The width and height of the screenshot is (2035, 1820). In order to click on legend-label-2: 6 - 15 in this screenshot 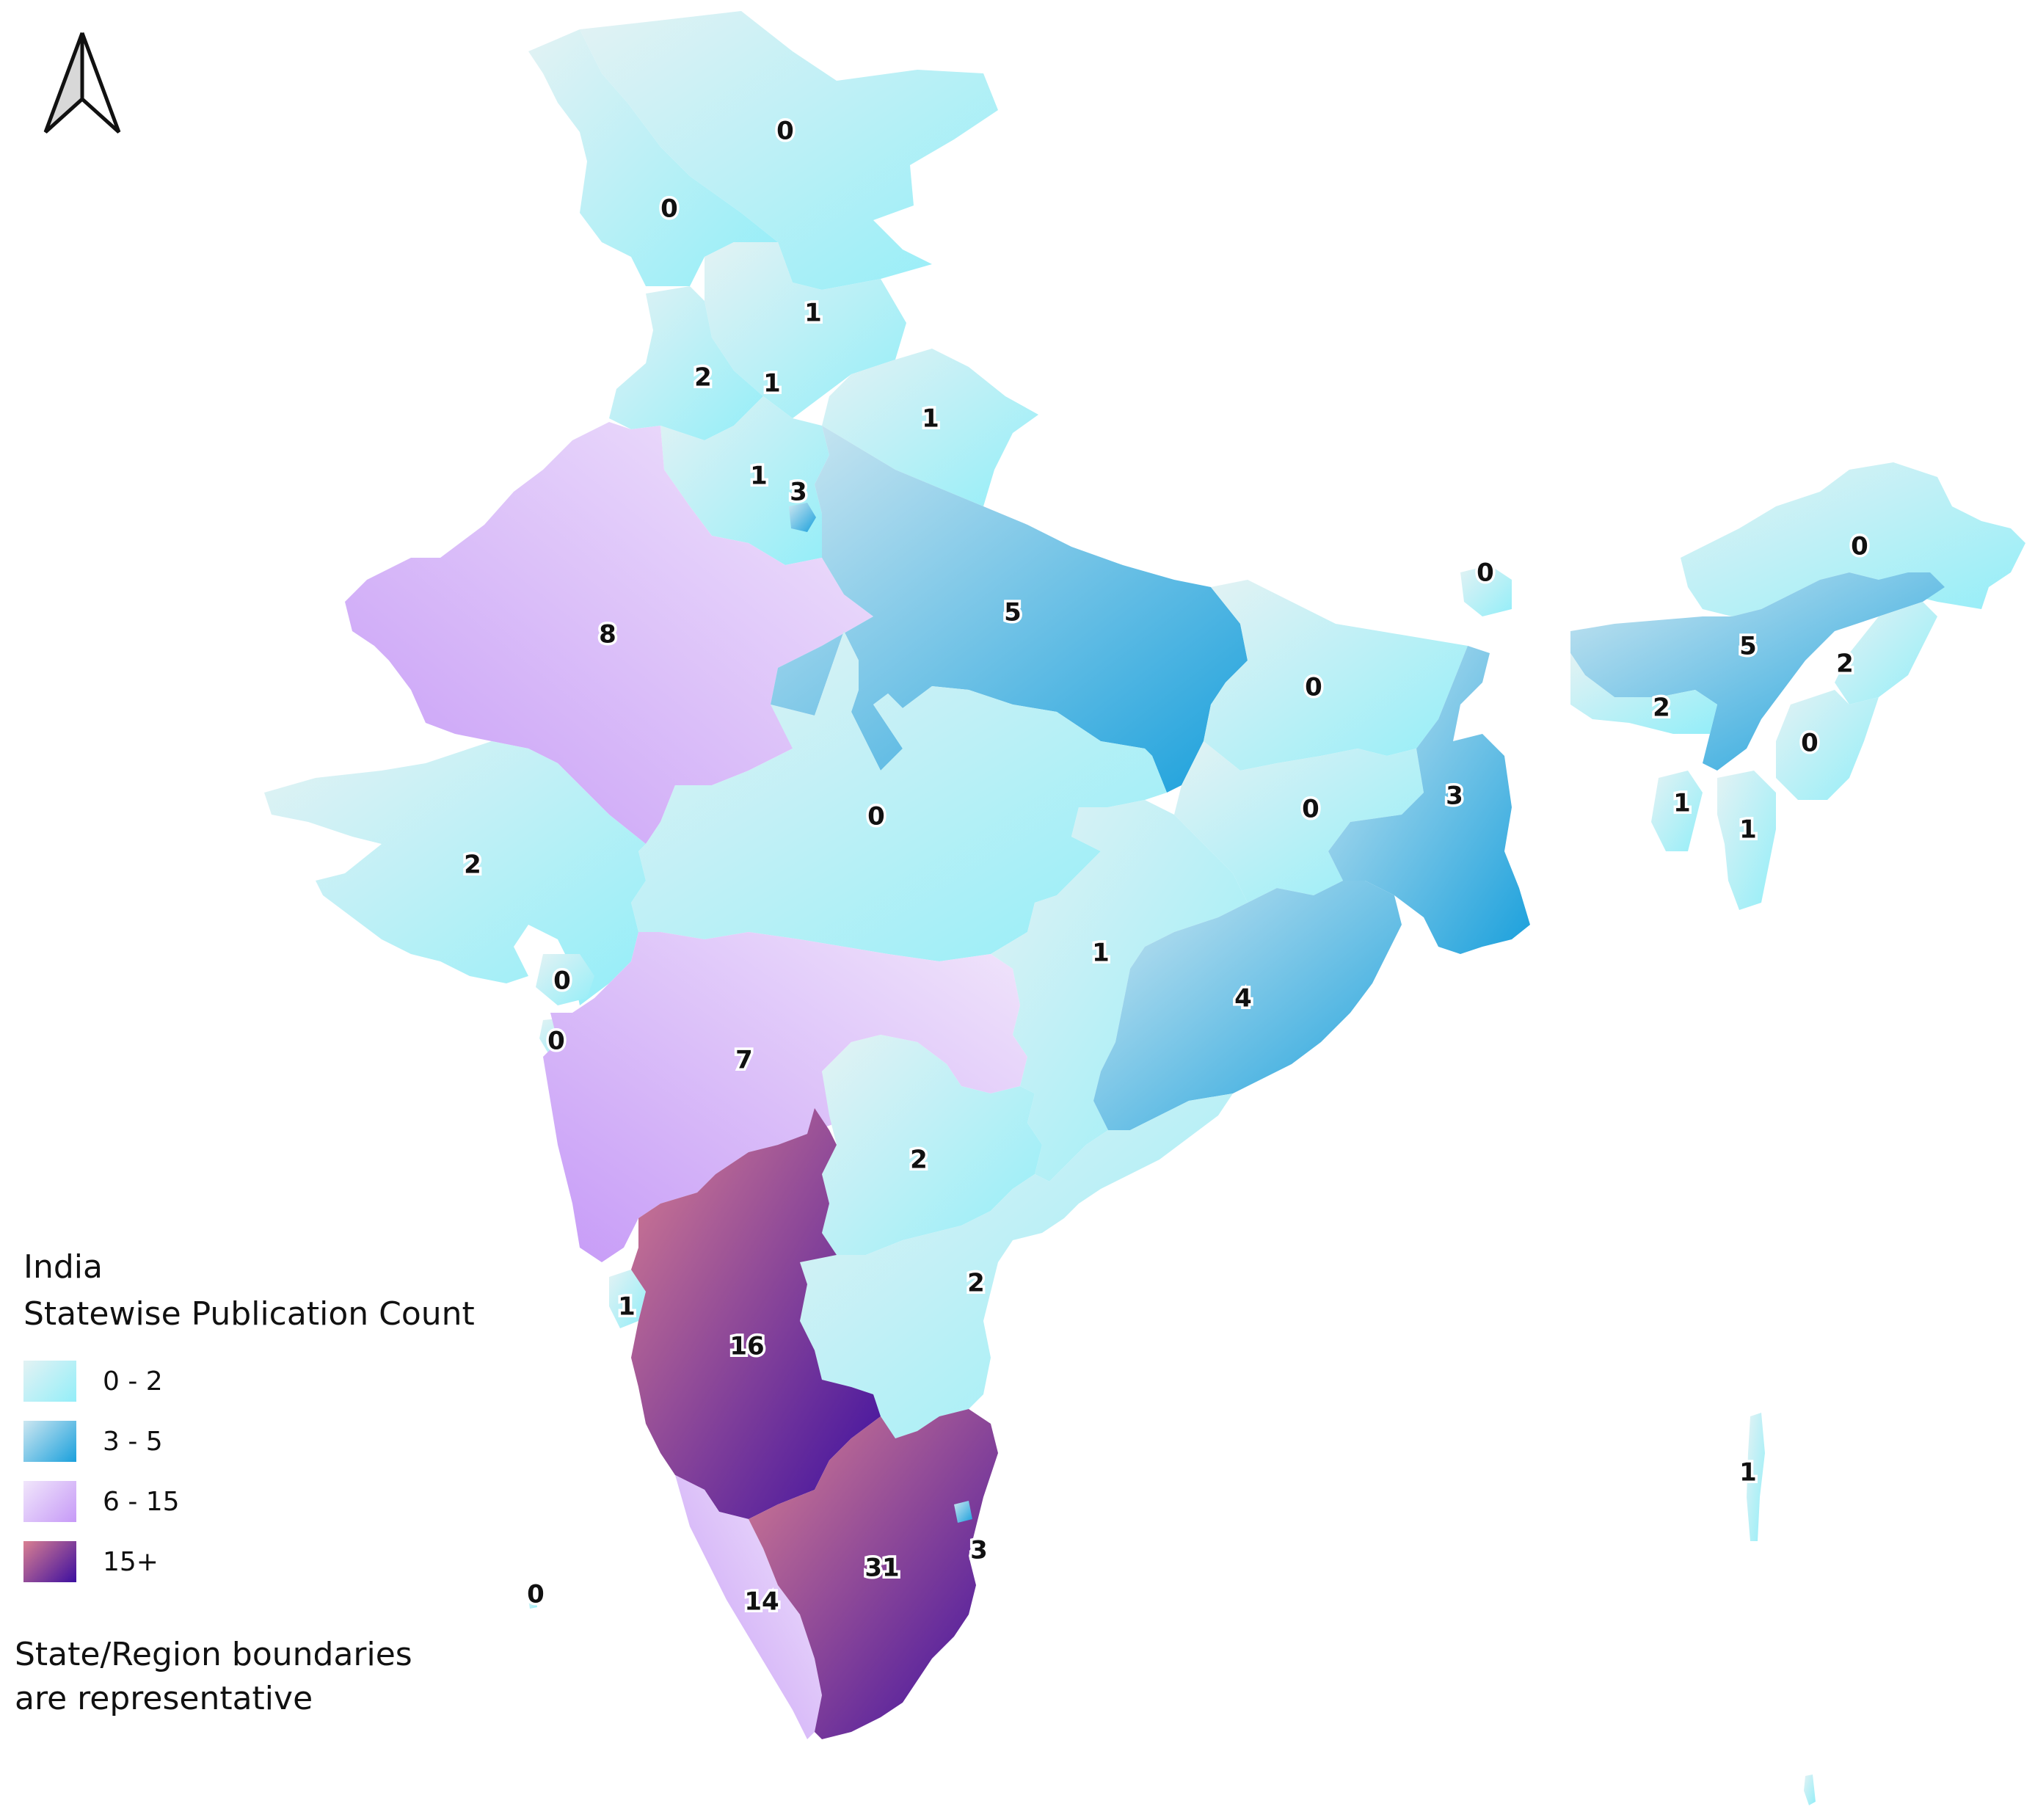, I will do `click(142, 1501)`.